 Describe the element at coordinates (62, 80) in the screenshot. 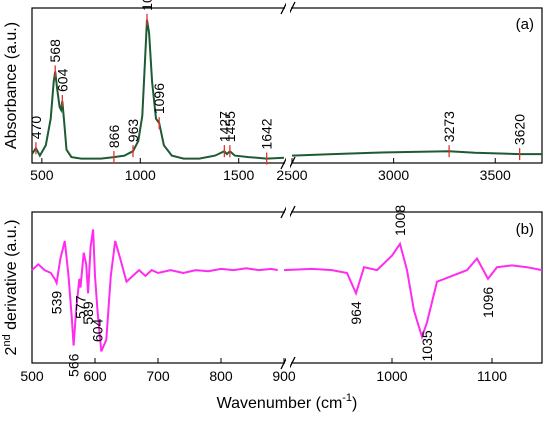

I see `panel-a-peak-label: 604` at that location.